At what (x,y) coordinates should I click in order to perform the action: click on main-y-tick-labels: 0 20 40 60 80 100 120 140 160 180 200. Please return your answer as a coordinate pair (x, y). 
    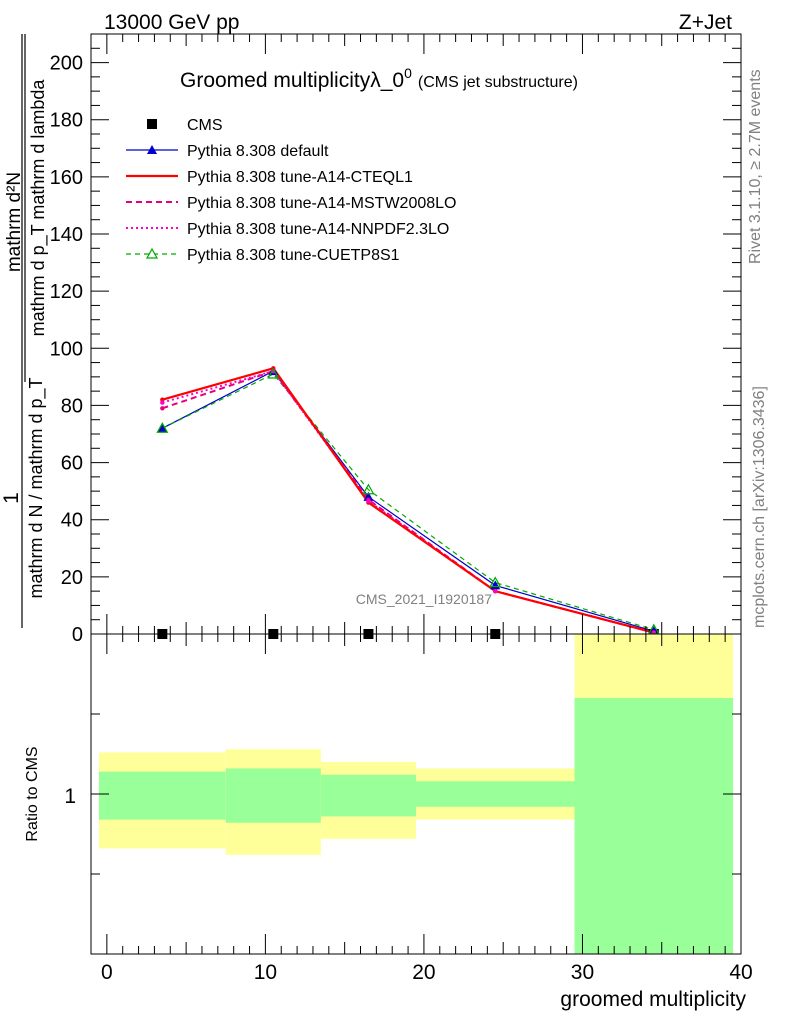
    Looking at the image, I should click on (66, 349).